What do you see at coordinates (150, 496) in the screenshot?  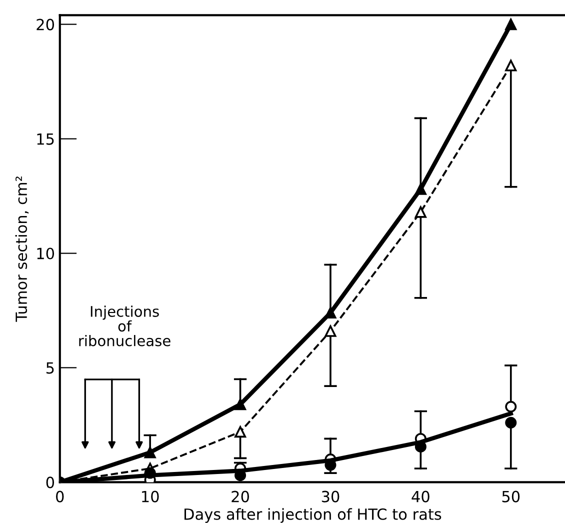 I see `x-tick-label: 10` at bounding box center [150, 496].